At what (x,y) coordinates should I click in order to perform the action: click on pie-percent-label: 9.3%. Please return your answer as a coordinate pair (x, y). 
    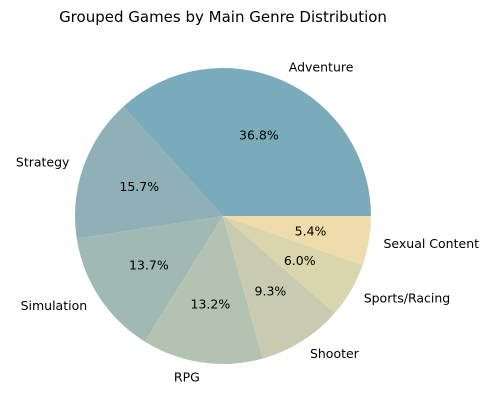
    Looking at the image, I should click on (271, 291).